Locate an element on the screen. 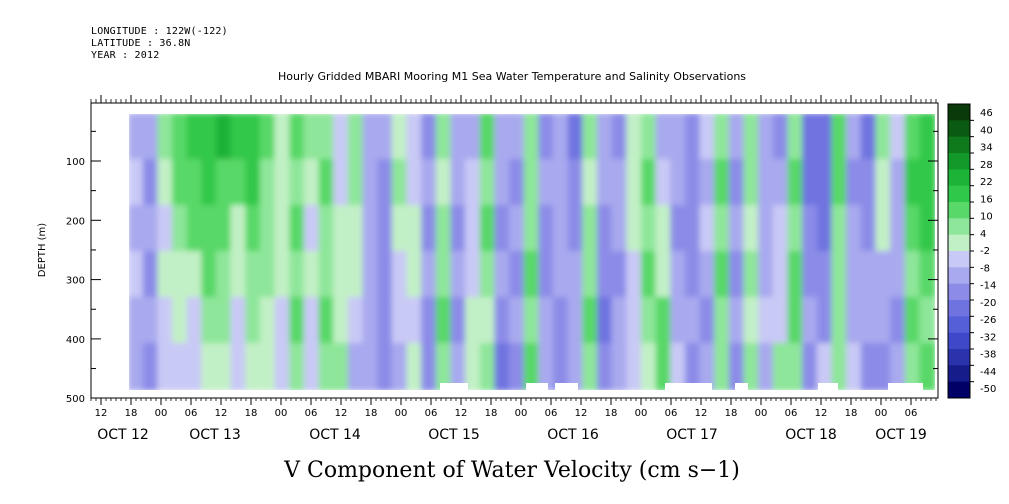 This screenshot has width=1009, height=504. y-tick-label: 100 is located at coordinates (75, 162).